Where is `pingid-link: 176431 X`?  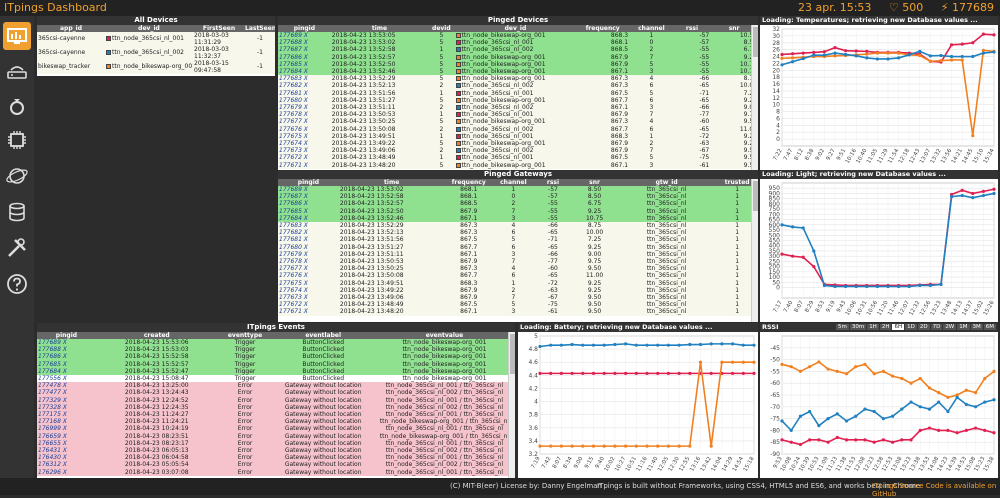
pingid-link: 176431 X is located at coordinates (66, 451).